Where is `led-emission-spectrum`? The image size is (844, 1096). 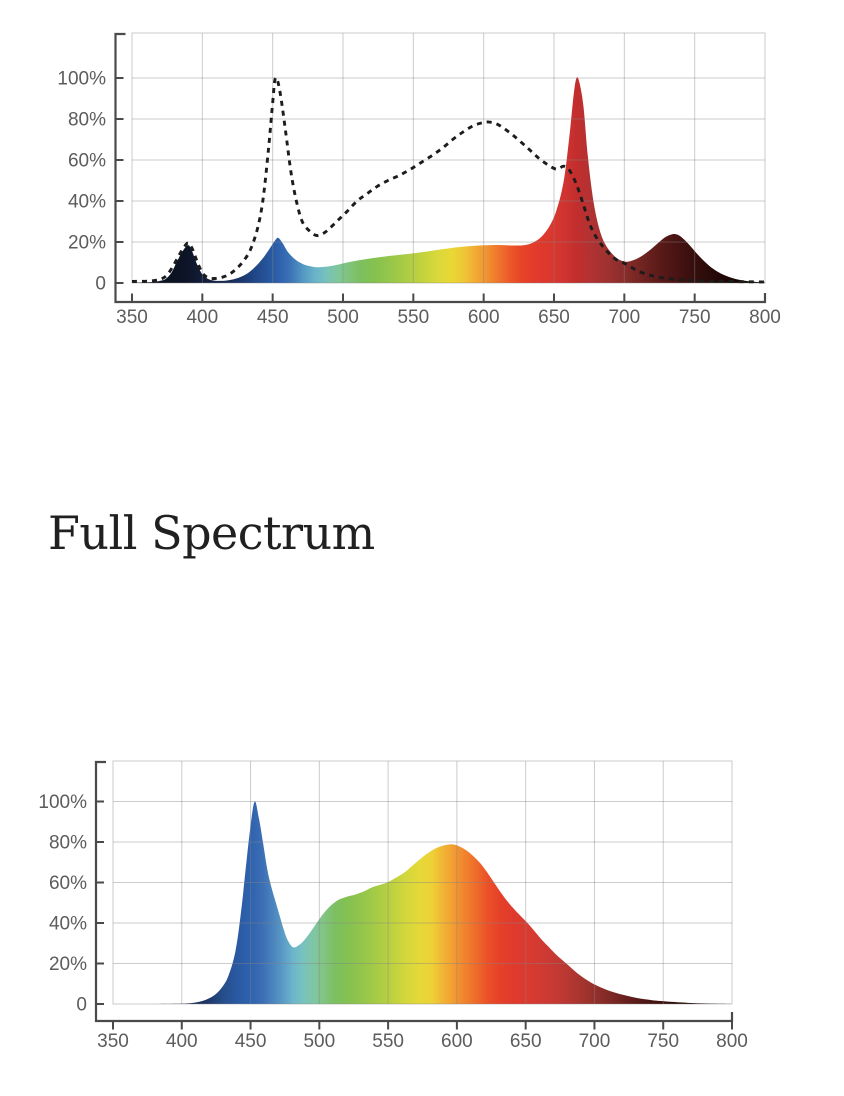
led-emission-spectrum is located at coordinates (448, 180).